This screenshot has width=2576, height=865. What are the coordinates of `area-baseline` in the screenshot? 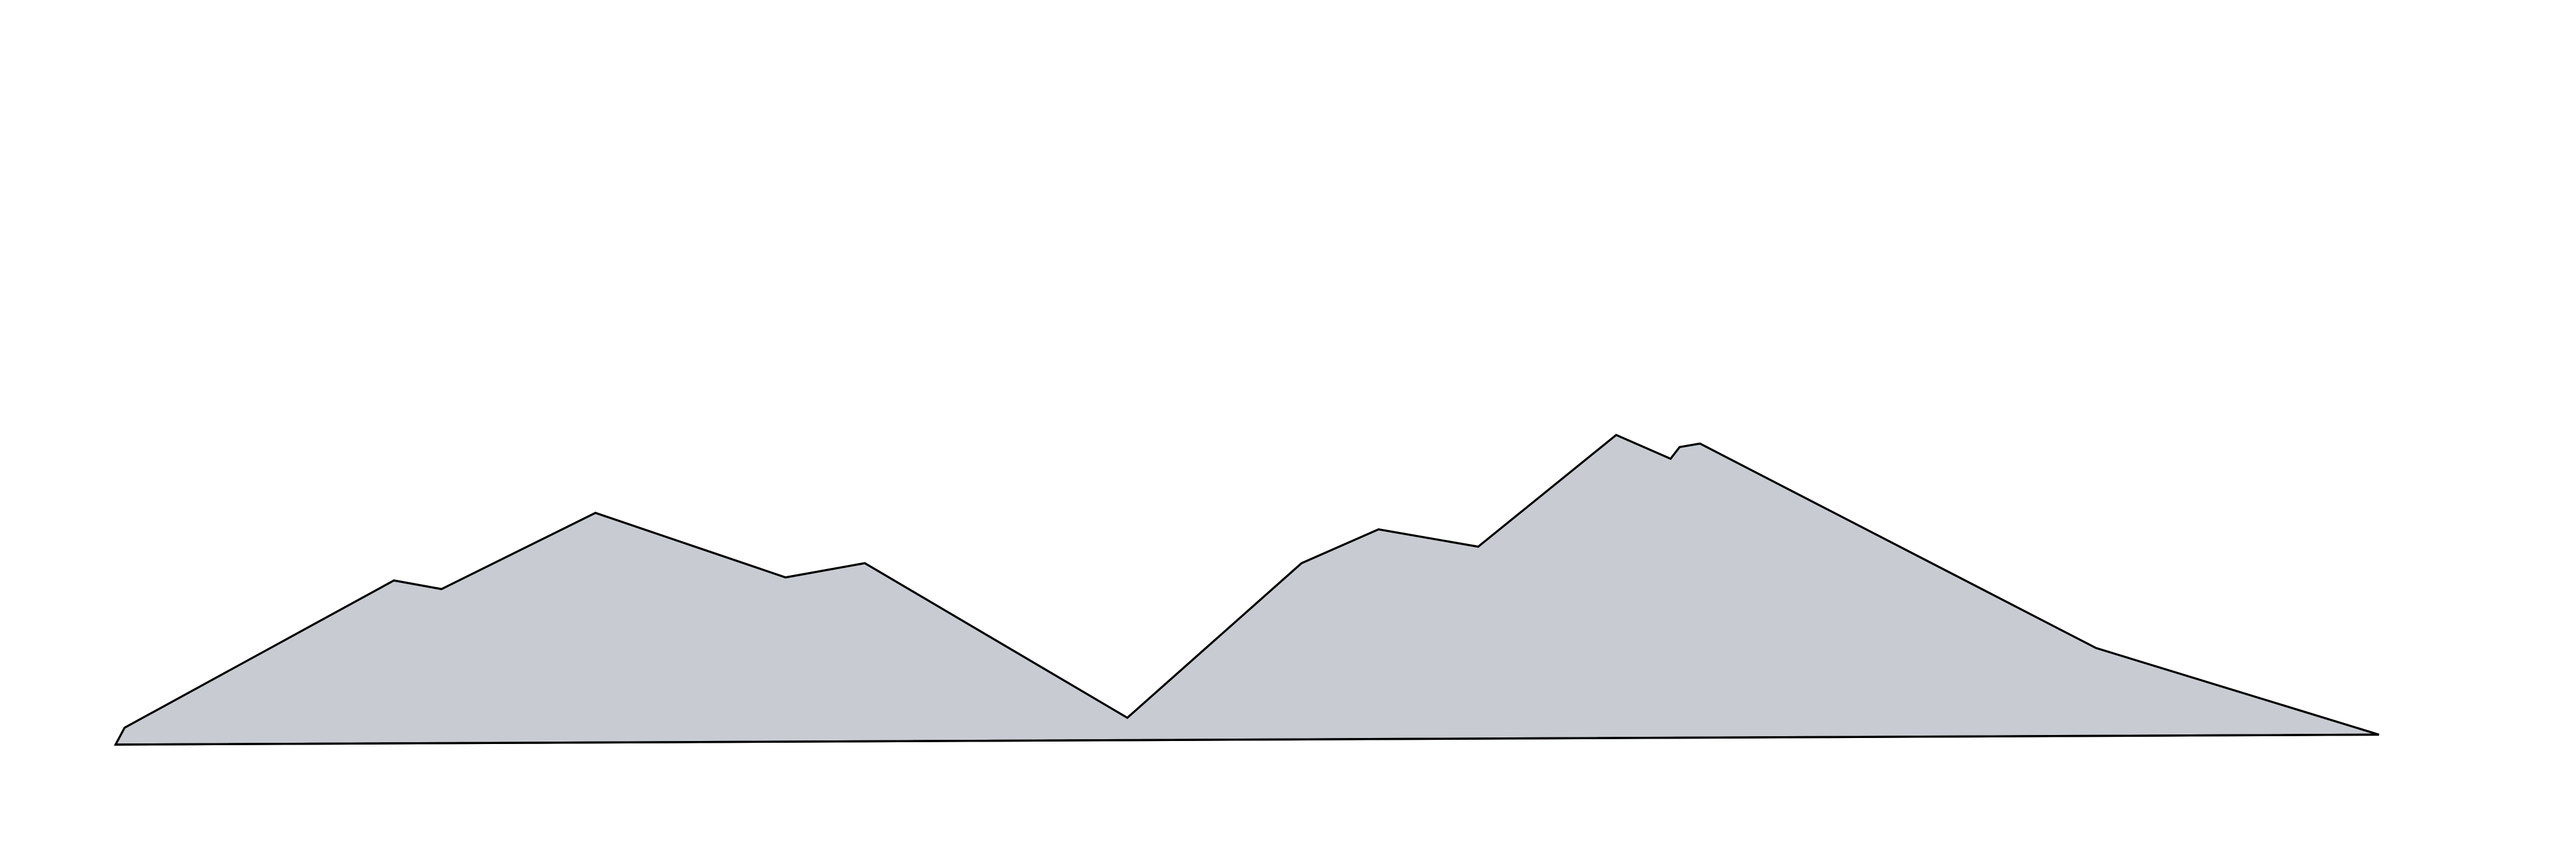 It's located at (1247, 739).